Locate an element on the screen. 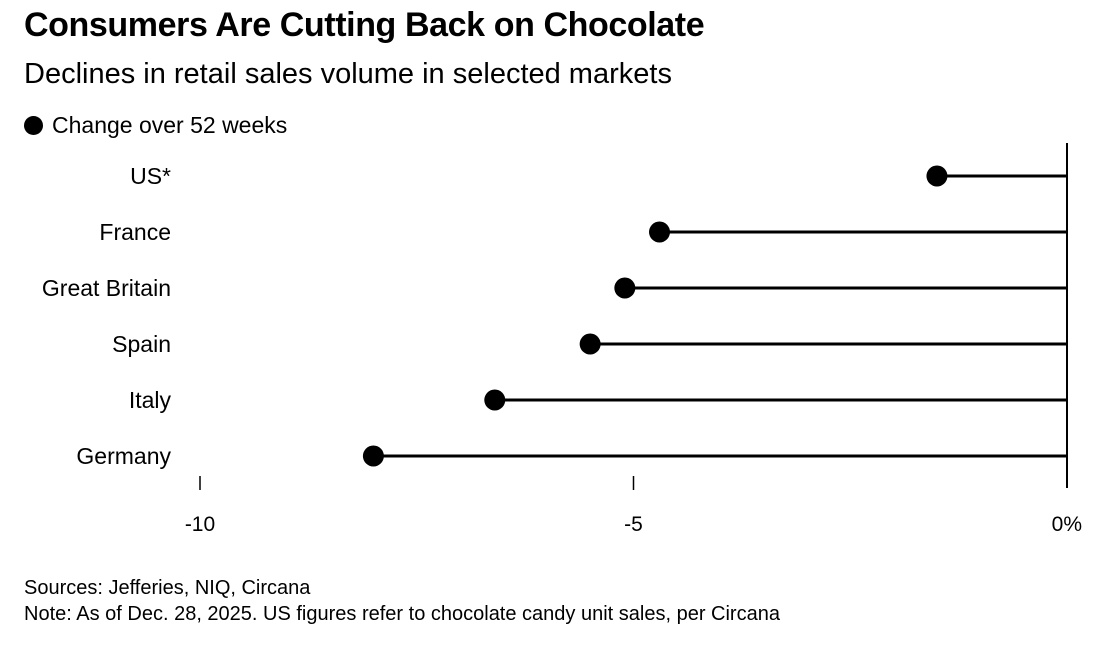  legend: Change over 52 weeks is located at coordinates (155, 125).